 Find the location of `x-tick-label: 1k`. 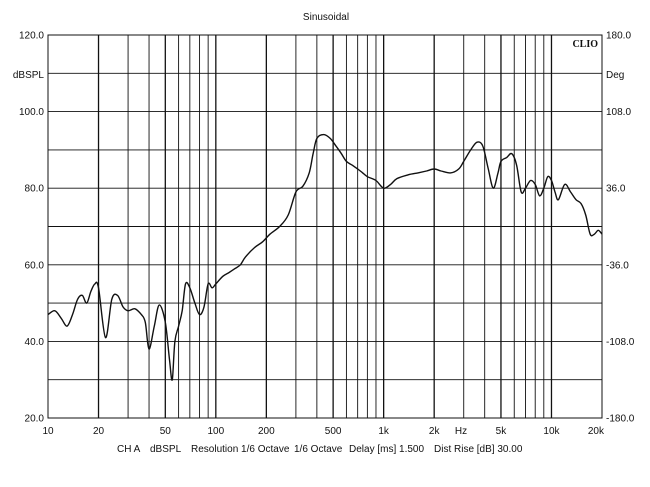

x-tick-label: 1k is located at coordinates (384, 431).